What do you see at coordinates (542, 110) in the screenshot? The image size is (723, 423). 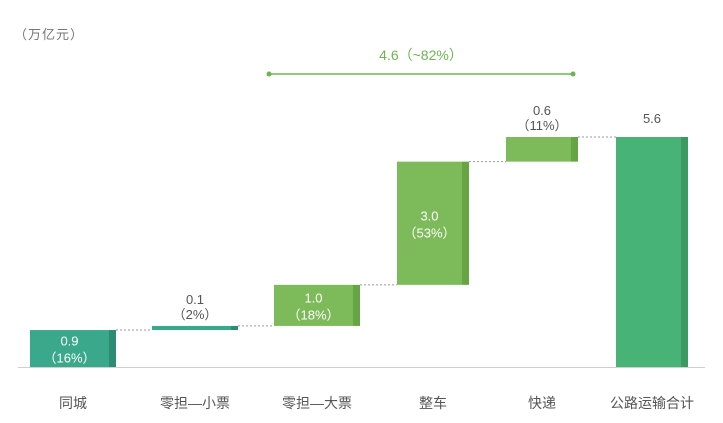 I see `bar-value-label: 0.6` at bounding box center [542, 110].